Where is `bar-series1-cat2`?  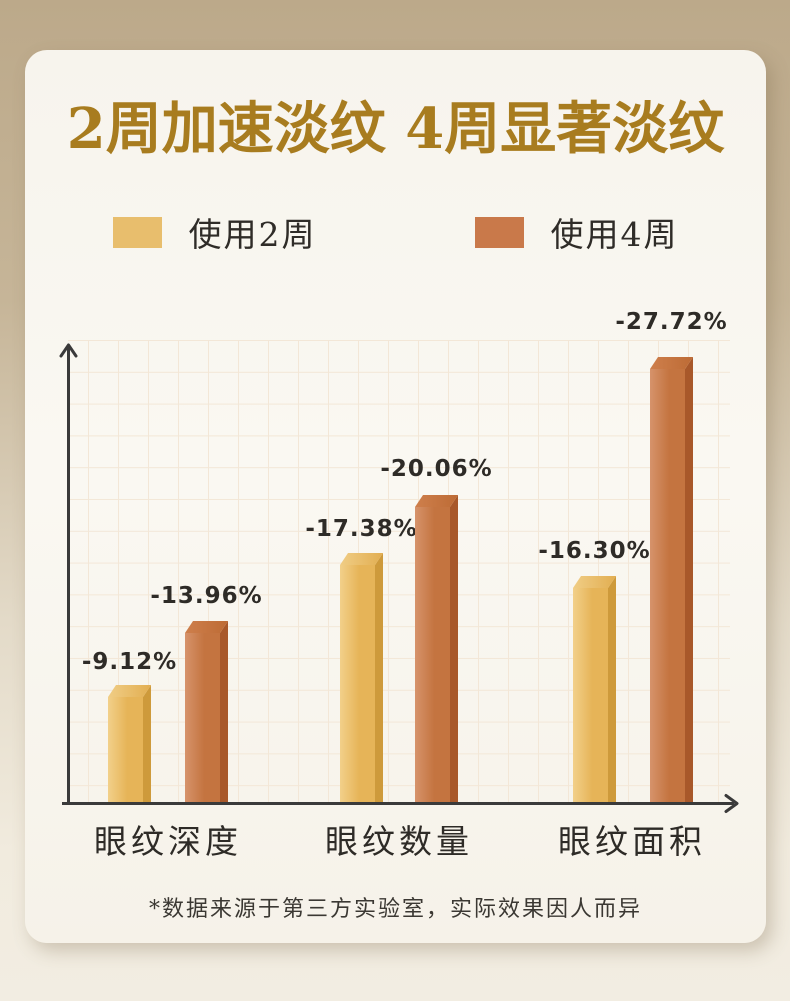
bar-series1-cat2 is located at coordinates (361, 678).